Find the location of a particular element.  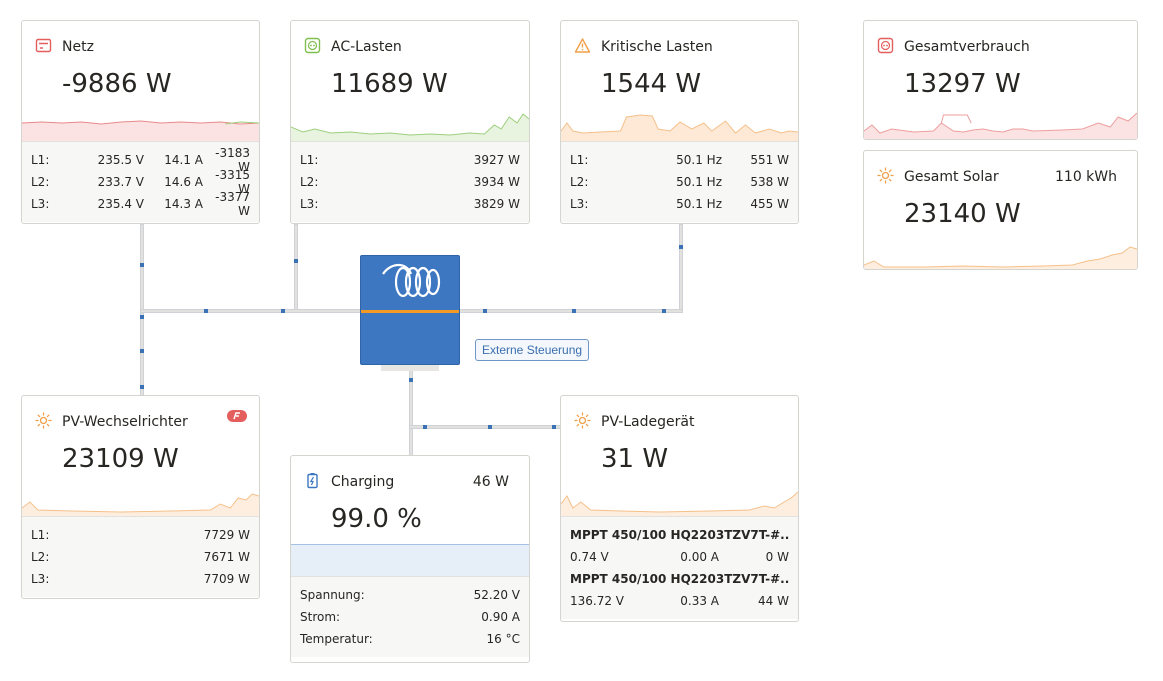

socket-icon is located at coordinates (885, 45).